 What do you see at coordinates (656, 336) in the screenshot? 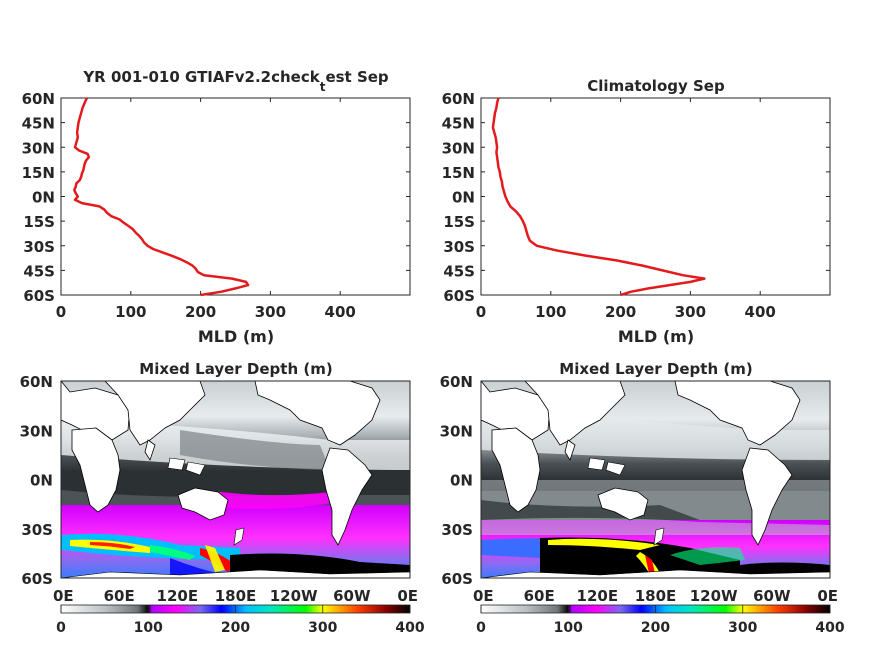
I see `xlabel-profile-right: MLD (m)` at bounding box center [656, 336].